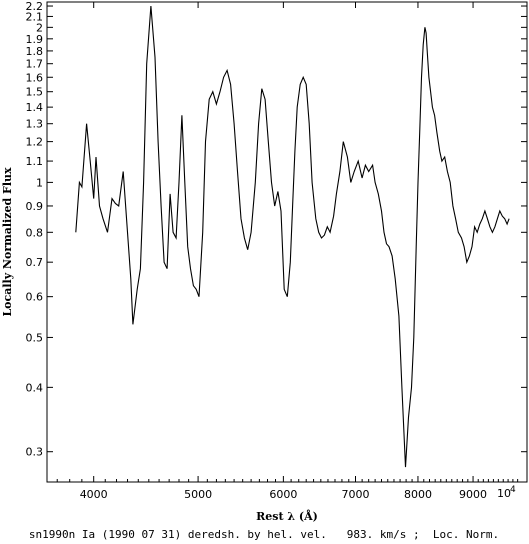 The image size is (529, 544). Describe the element at coordinates (39, 182) in the screenshot. I see `y-tick-label: 1` at that location.